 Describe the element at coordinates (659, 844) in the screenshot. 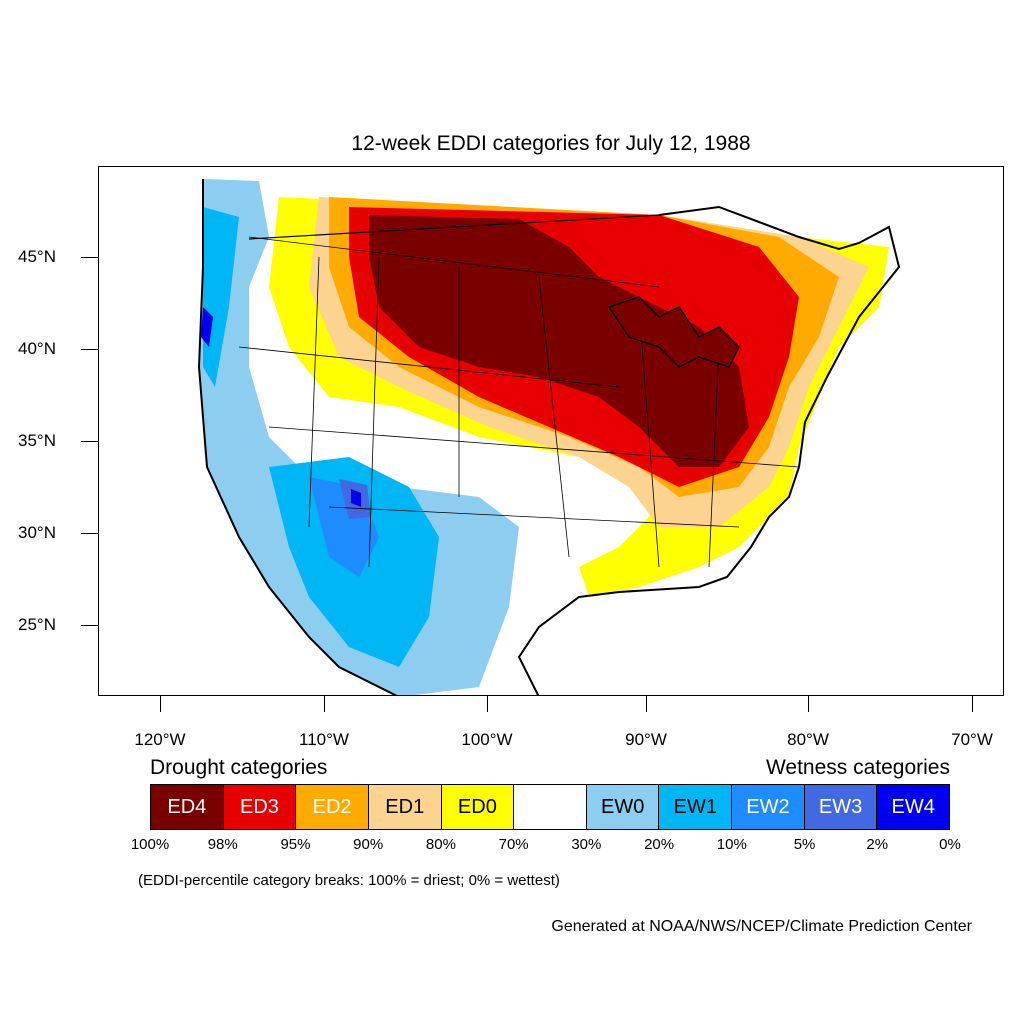

I see `percent-break-label: 20%` at that location.